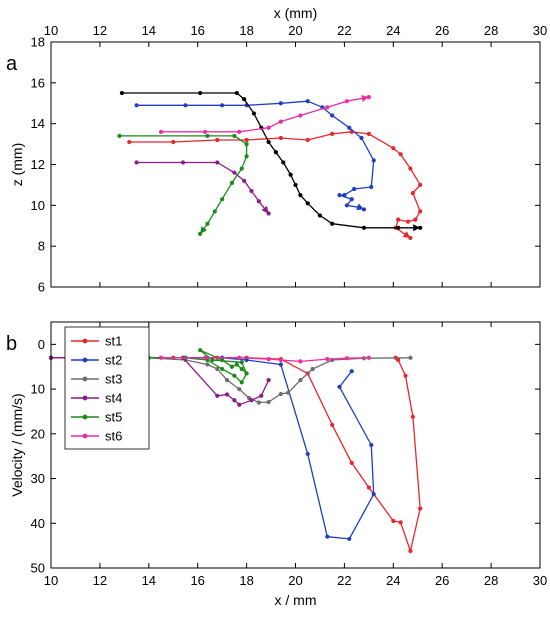 This screenshot has width=550, height=619. Describe the element at coordinates (41, 287) in the screenshot. I see `y-tick-label: 6` at that location.